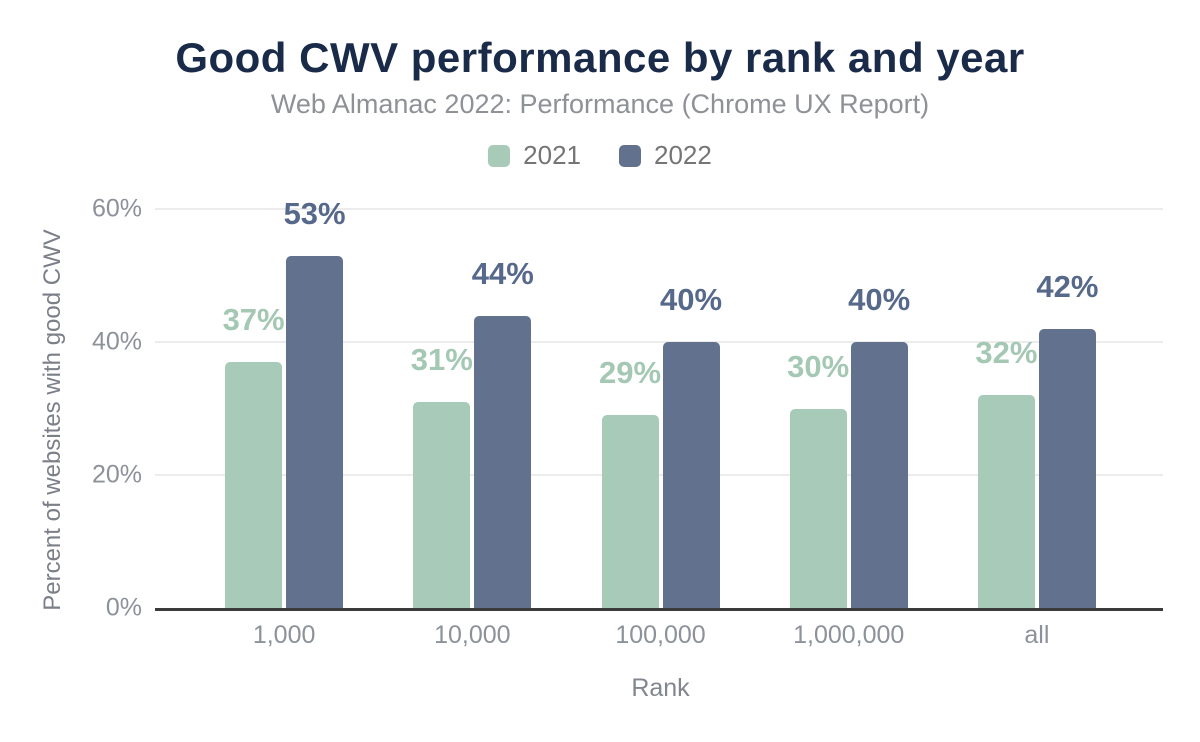 The image size is (1200, 742). What do you see at coordinates (502, 273) in the screenshot?
I see `bar-value-label: 44%` at bounding box center [502, 273].